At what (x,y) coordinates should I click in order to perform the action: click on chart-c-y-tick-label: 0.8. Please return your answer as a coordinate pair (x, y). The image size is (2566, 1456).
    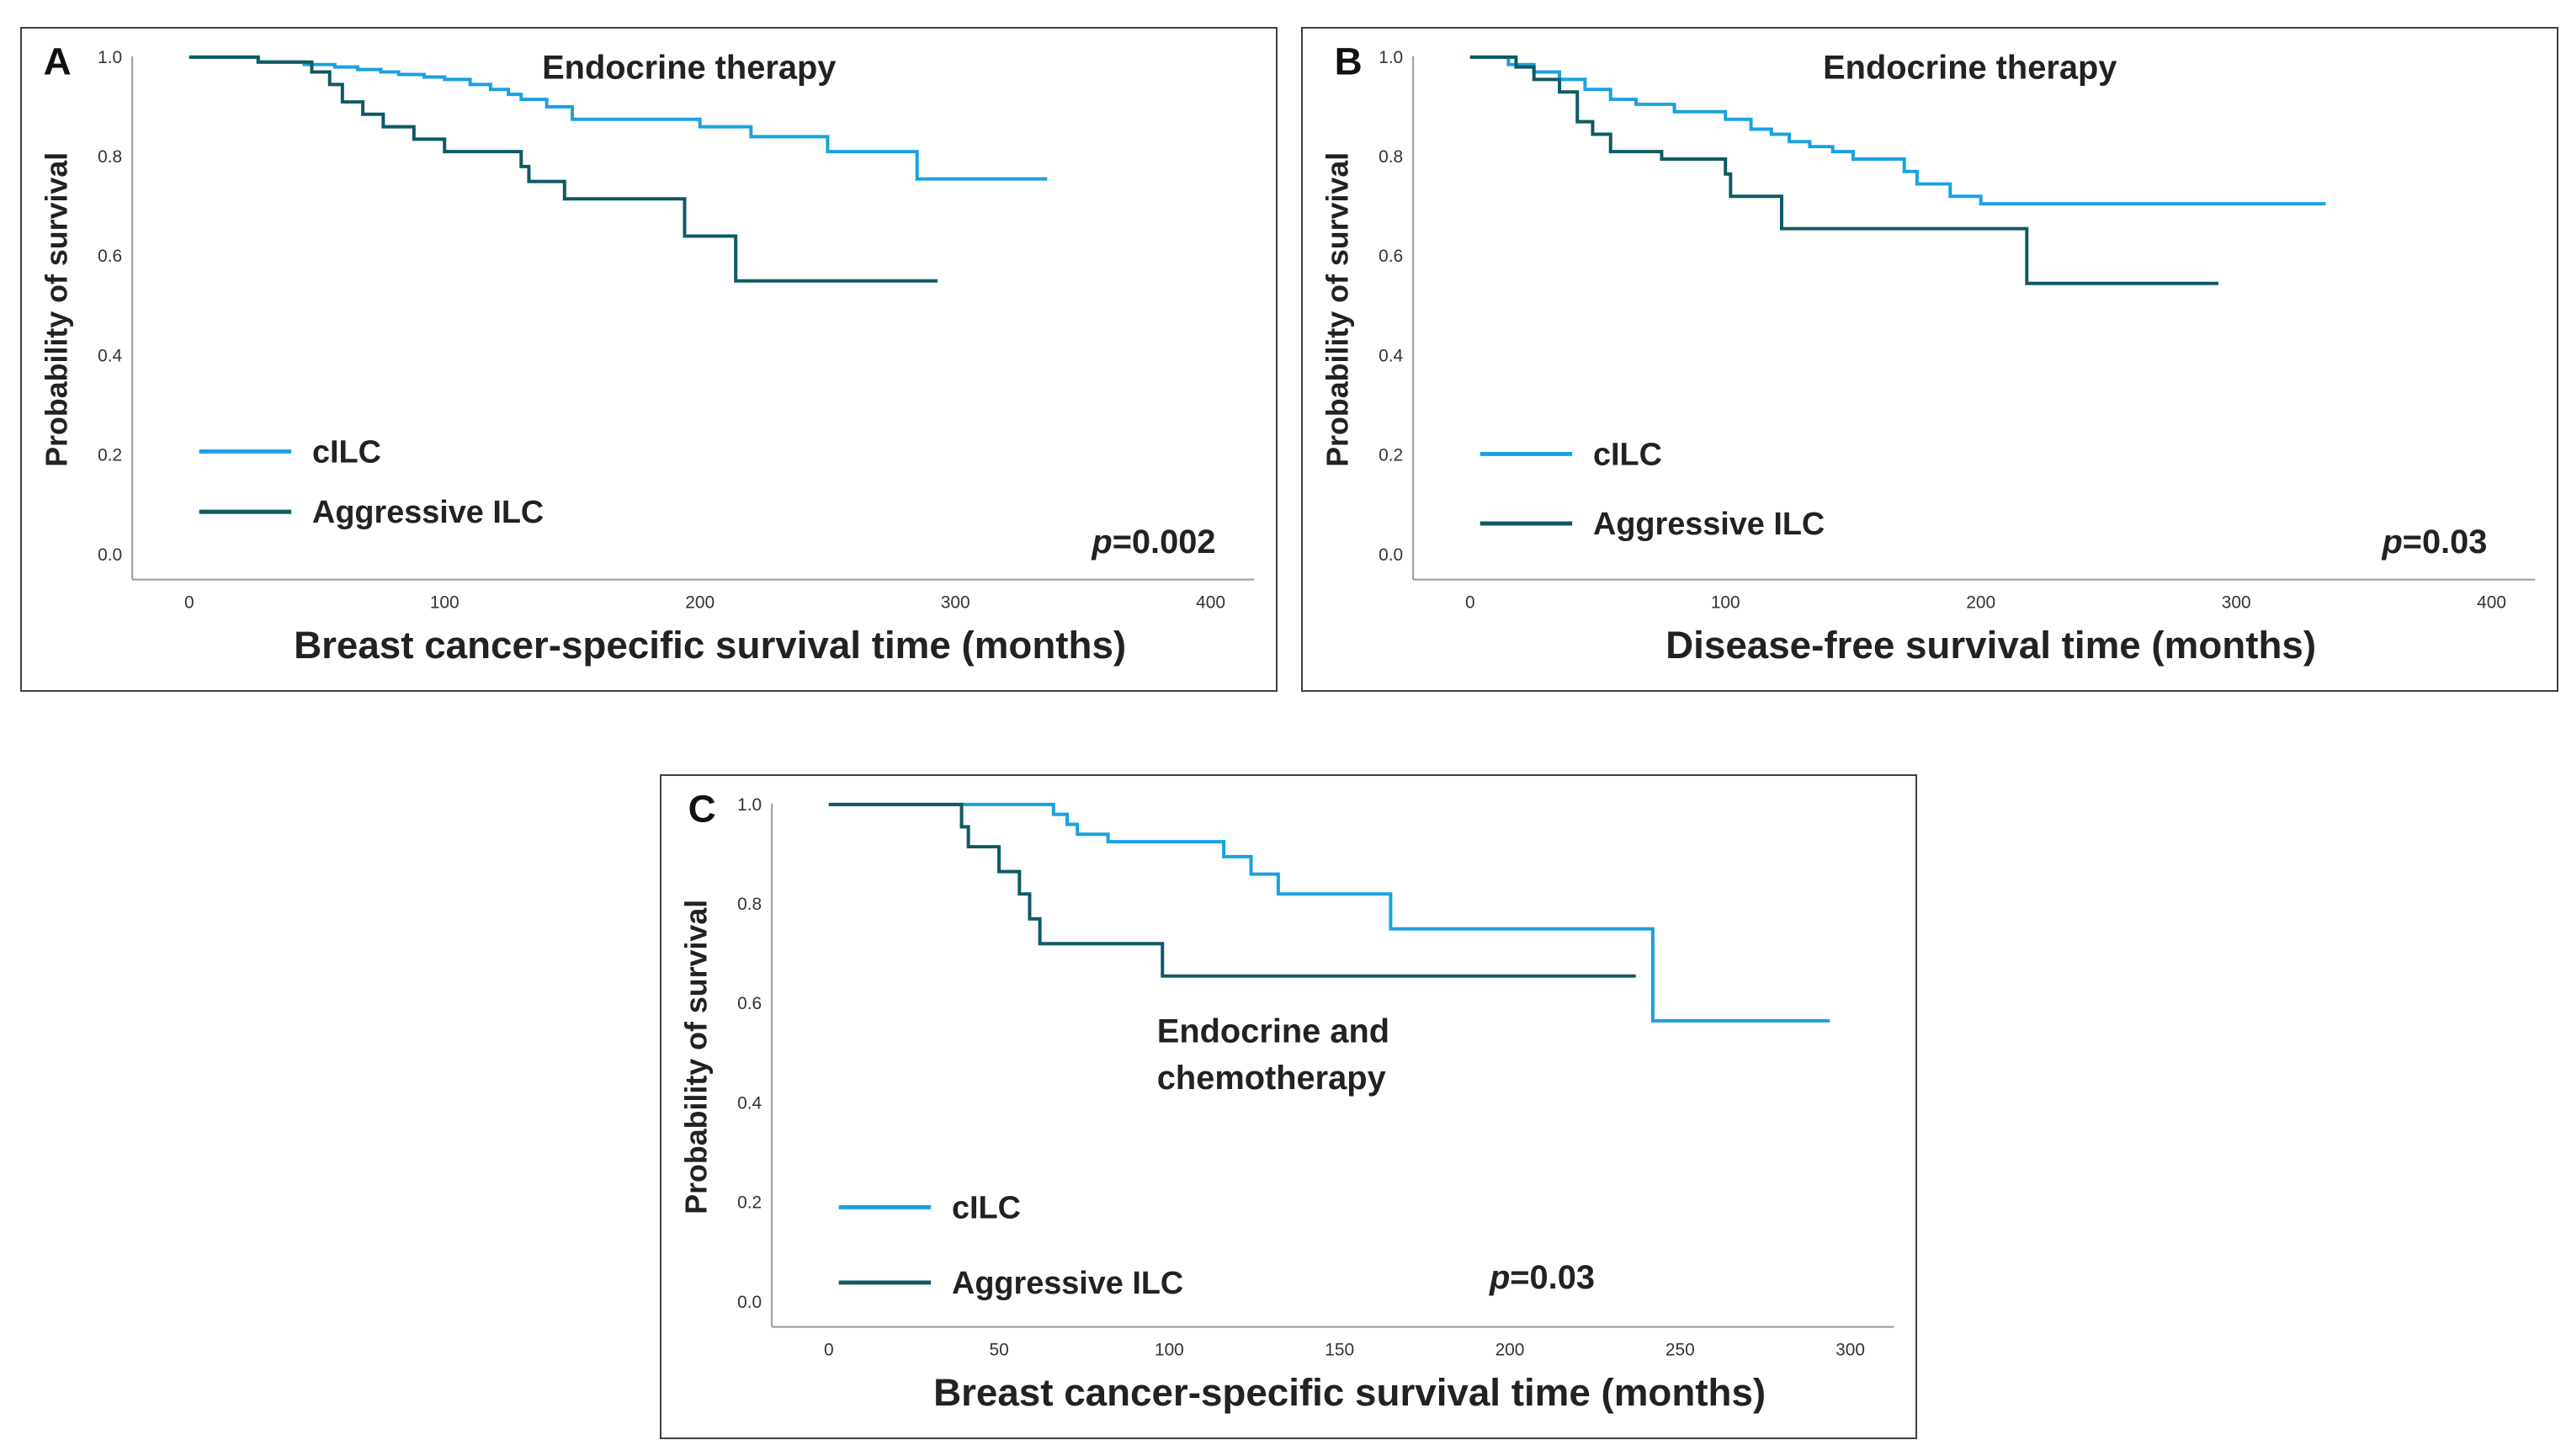
    Looking at the image, I should click on (749, 905).